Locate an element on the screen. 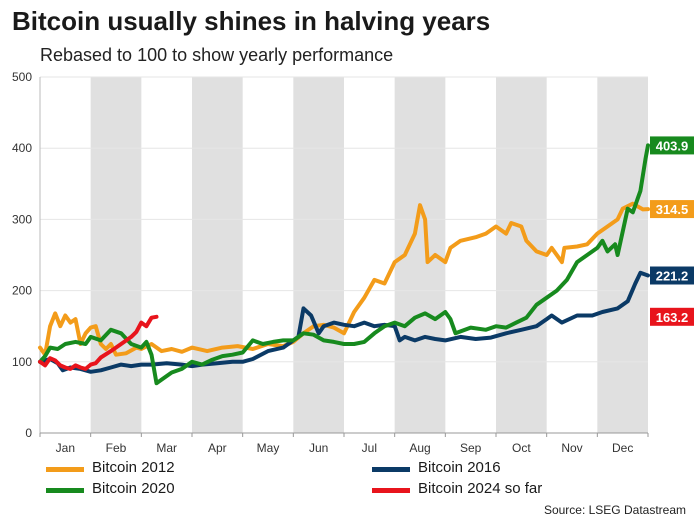 This screenshot has width=698, height=524. month-band-oct is located at coordinates (521, 255).